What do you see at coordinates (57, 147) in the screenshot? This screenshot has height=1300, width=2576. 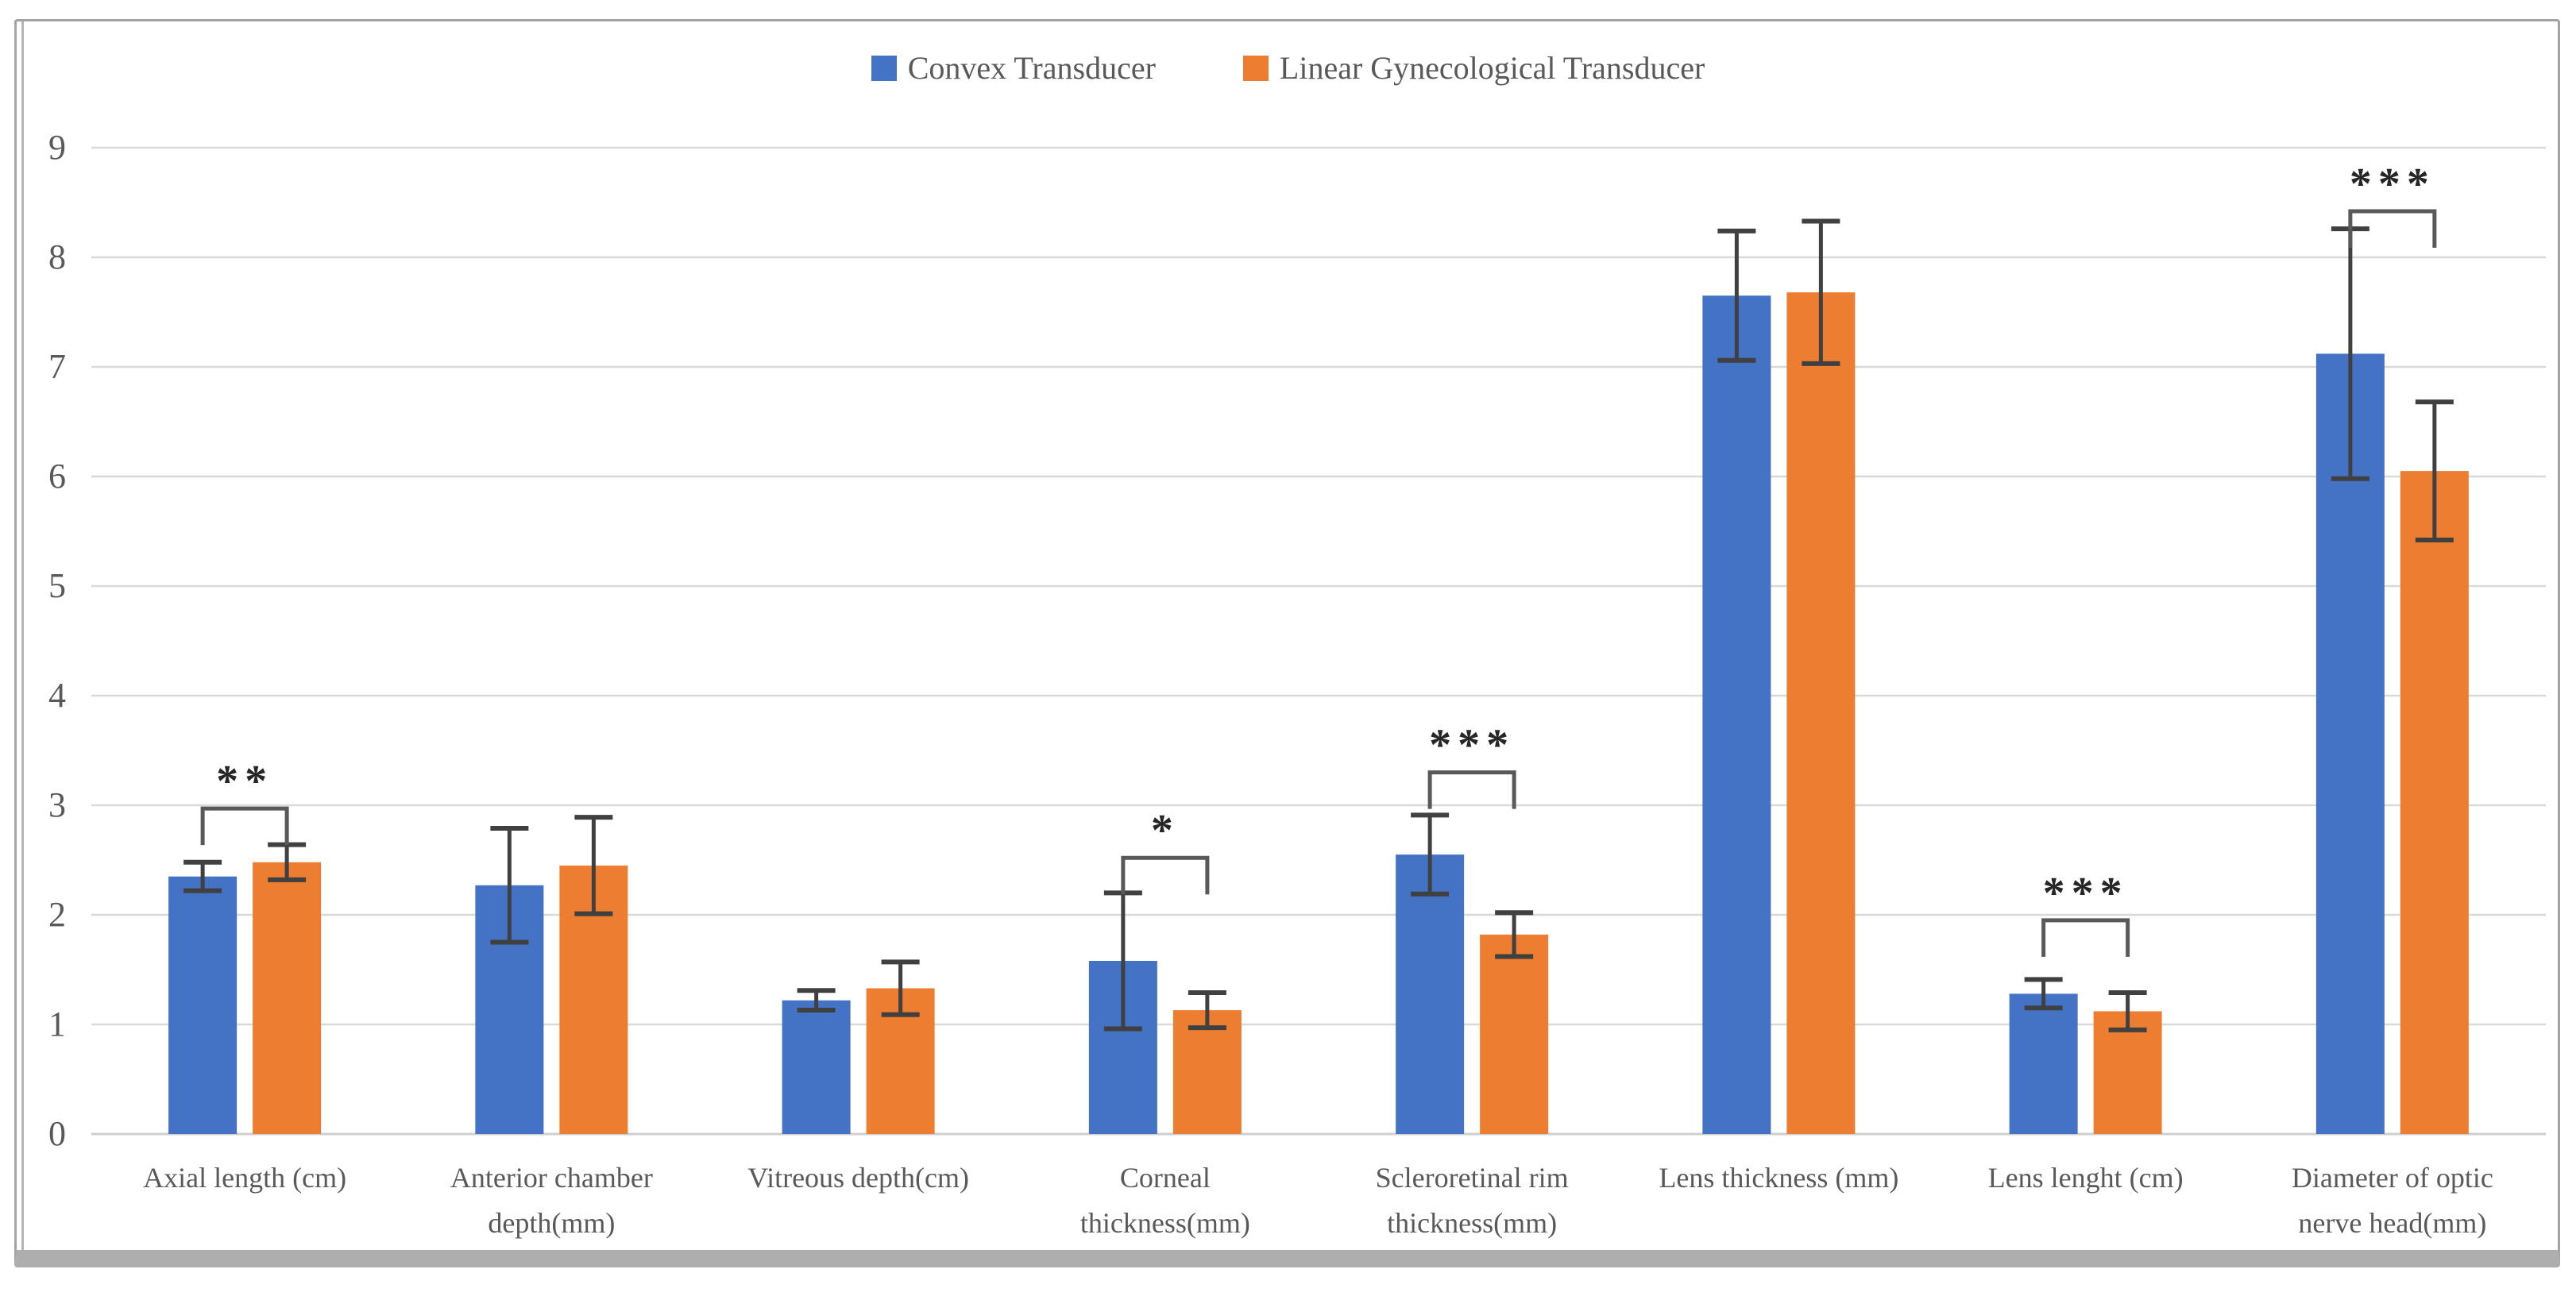 I see `y-tick-label: 9` at bounding box center [57, 147].